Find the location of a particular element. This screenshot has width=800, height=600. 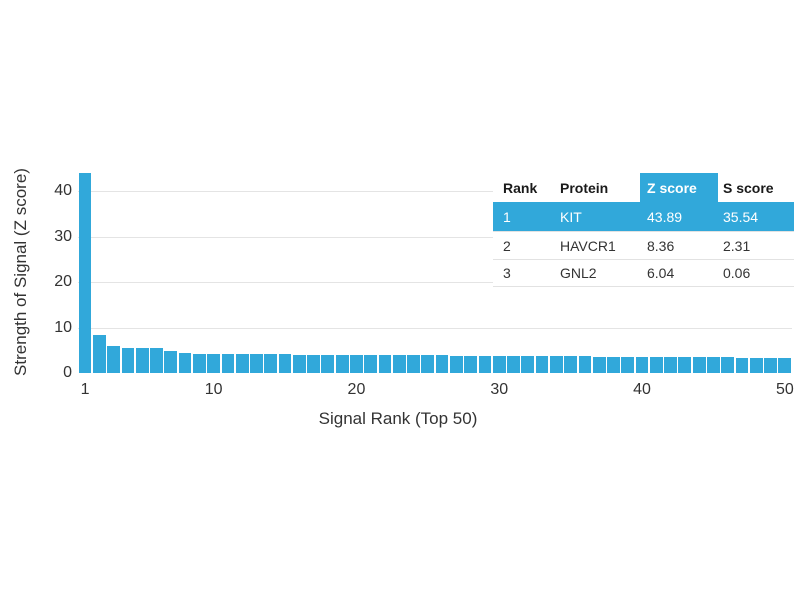

y-tick-20: 20 is located at coordinates (63, 282).